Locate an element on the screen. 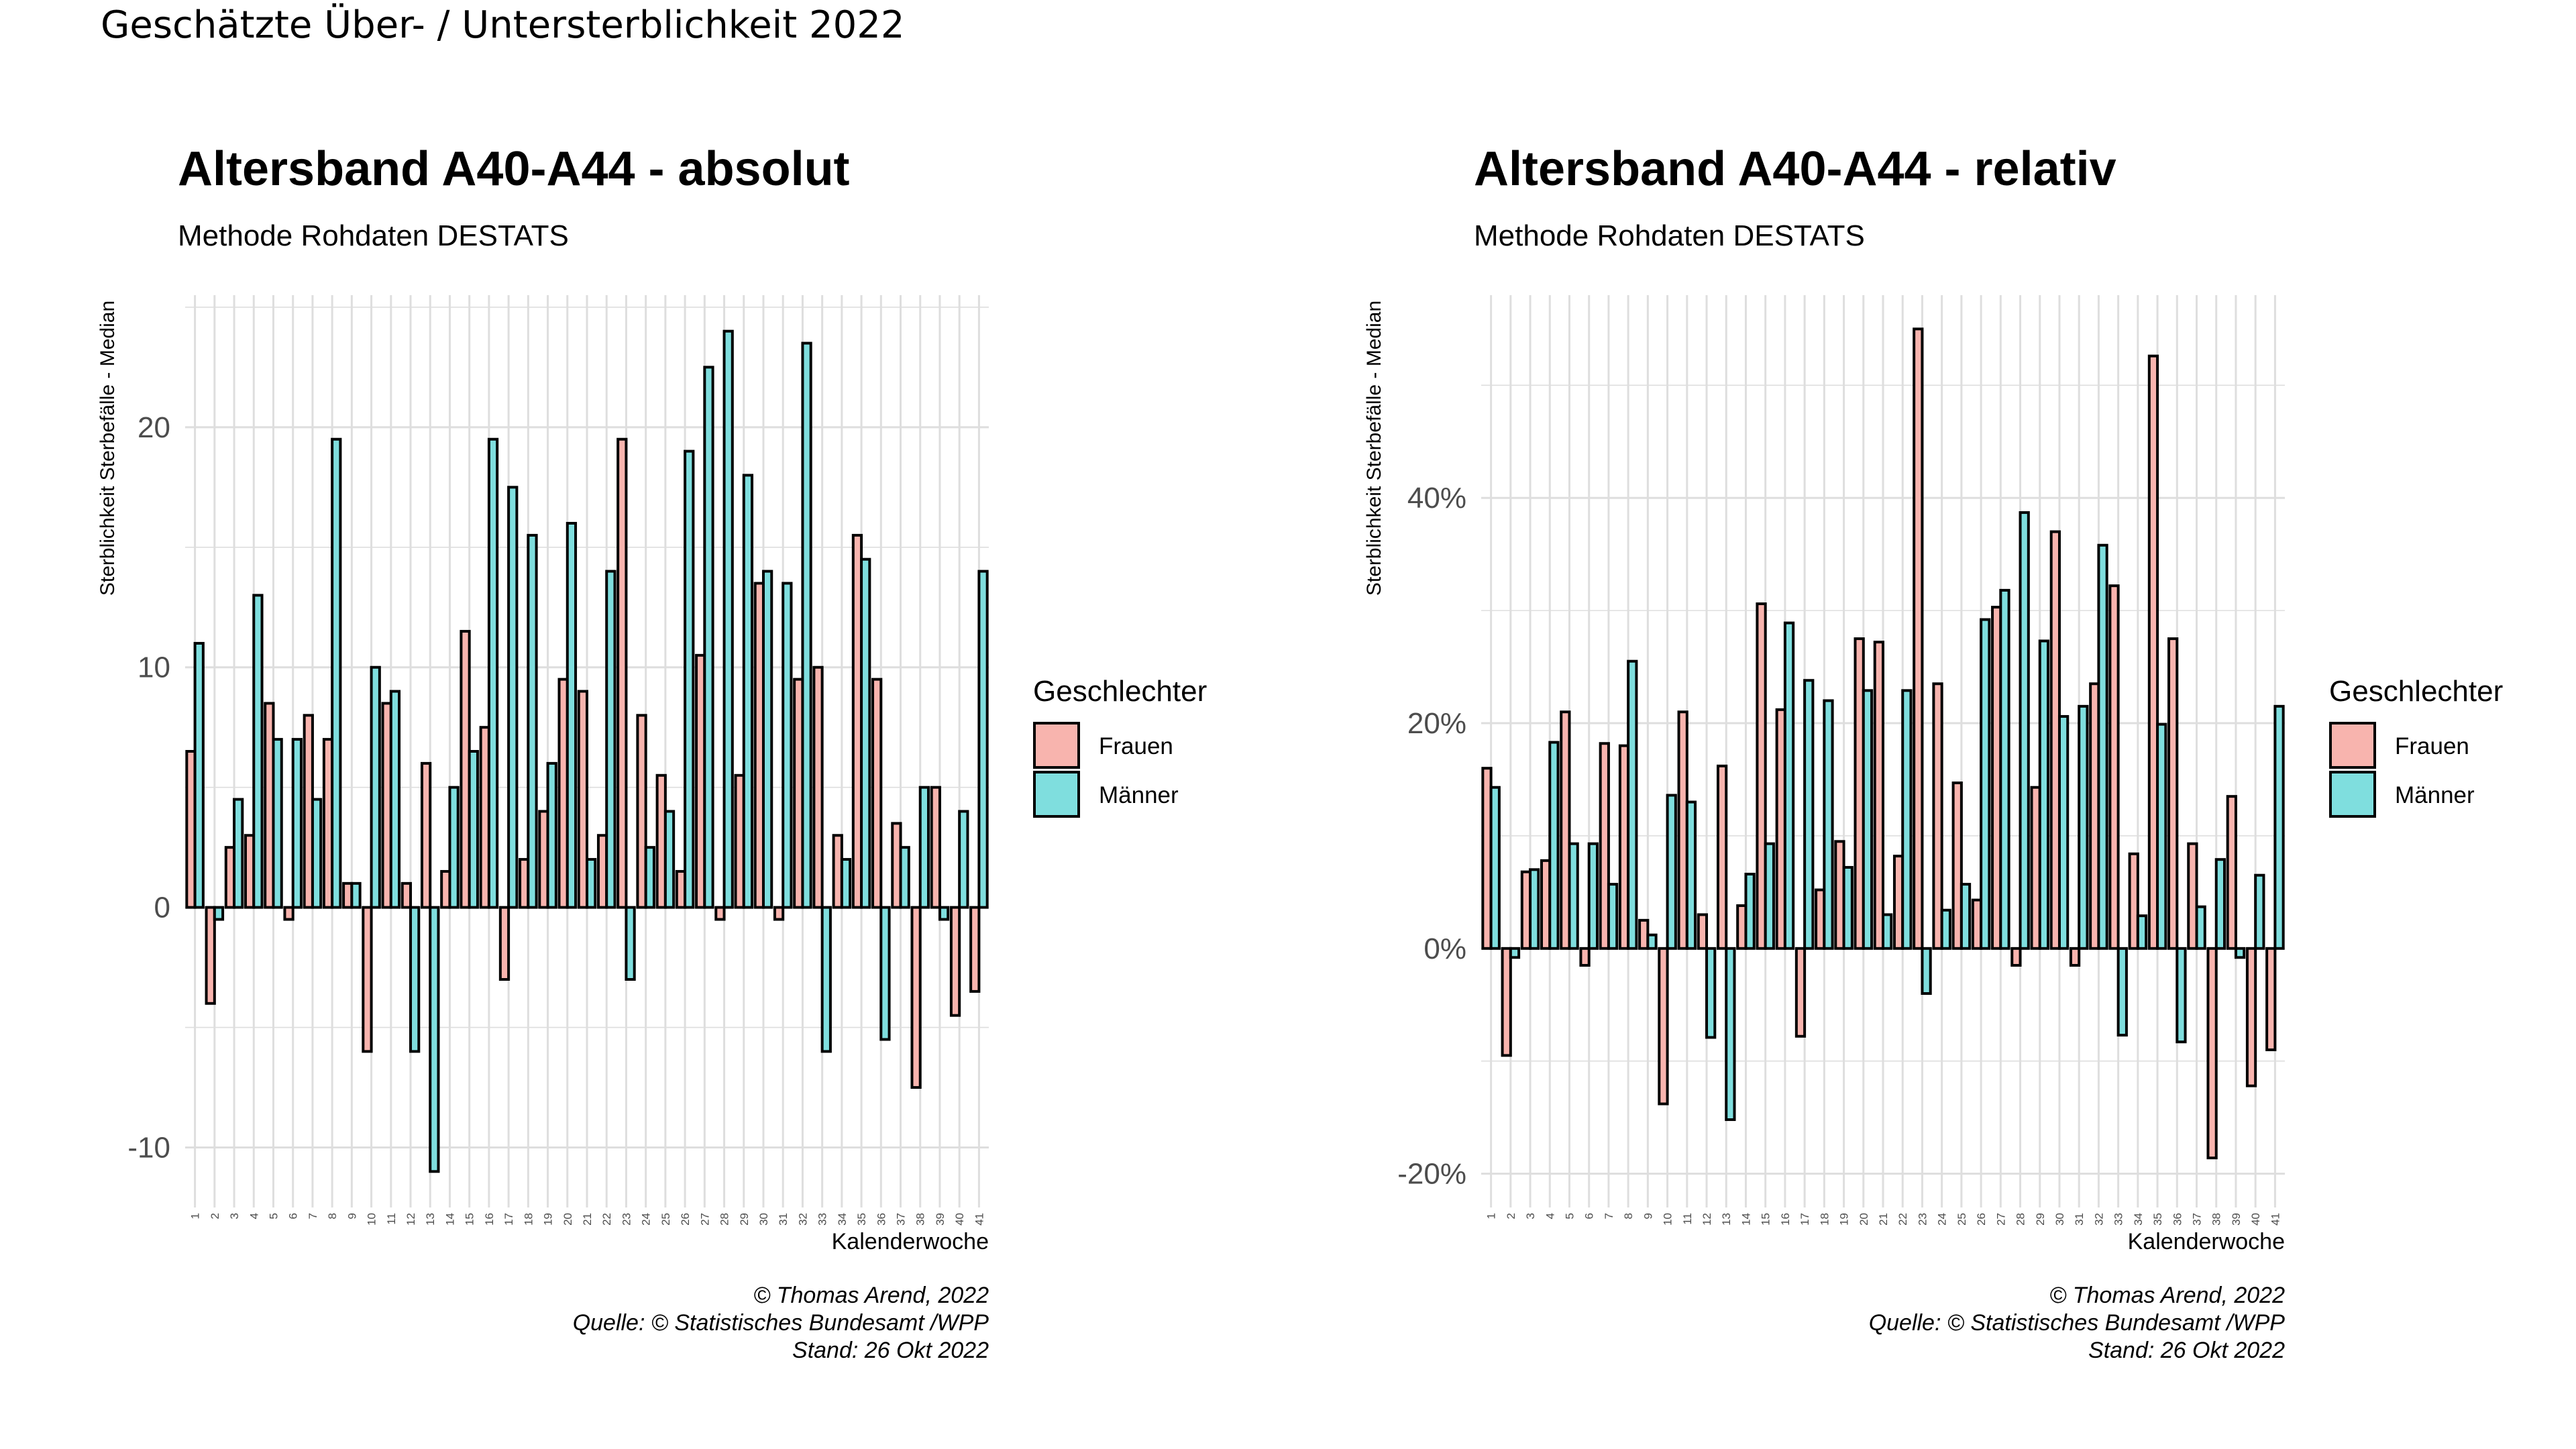 This screenshot has height=1449, width=2576. y-tick-label: 0% is located at coordinates (1445, 948).